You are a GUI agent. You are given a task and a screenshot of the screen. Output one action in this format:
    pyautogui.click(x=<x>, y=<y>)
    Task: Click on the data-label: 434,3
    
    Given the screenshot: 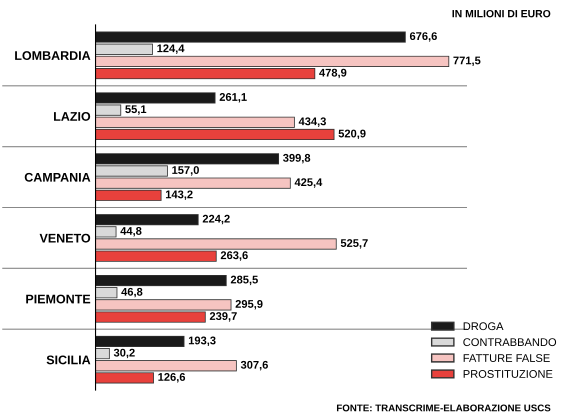 What is the action you would take?
    pyautogui.click(x=312, y=122)
    